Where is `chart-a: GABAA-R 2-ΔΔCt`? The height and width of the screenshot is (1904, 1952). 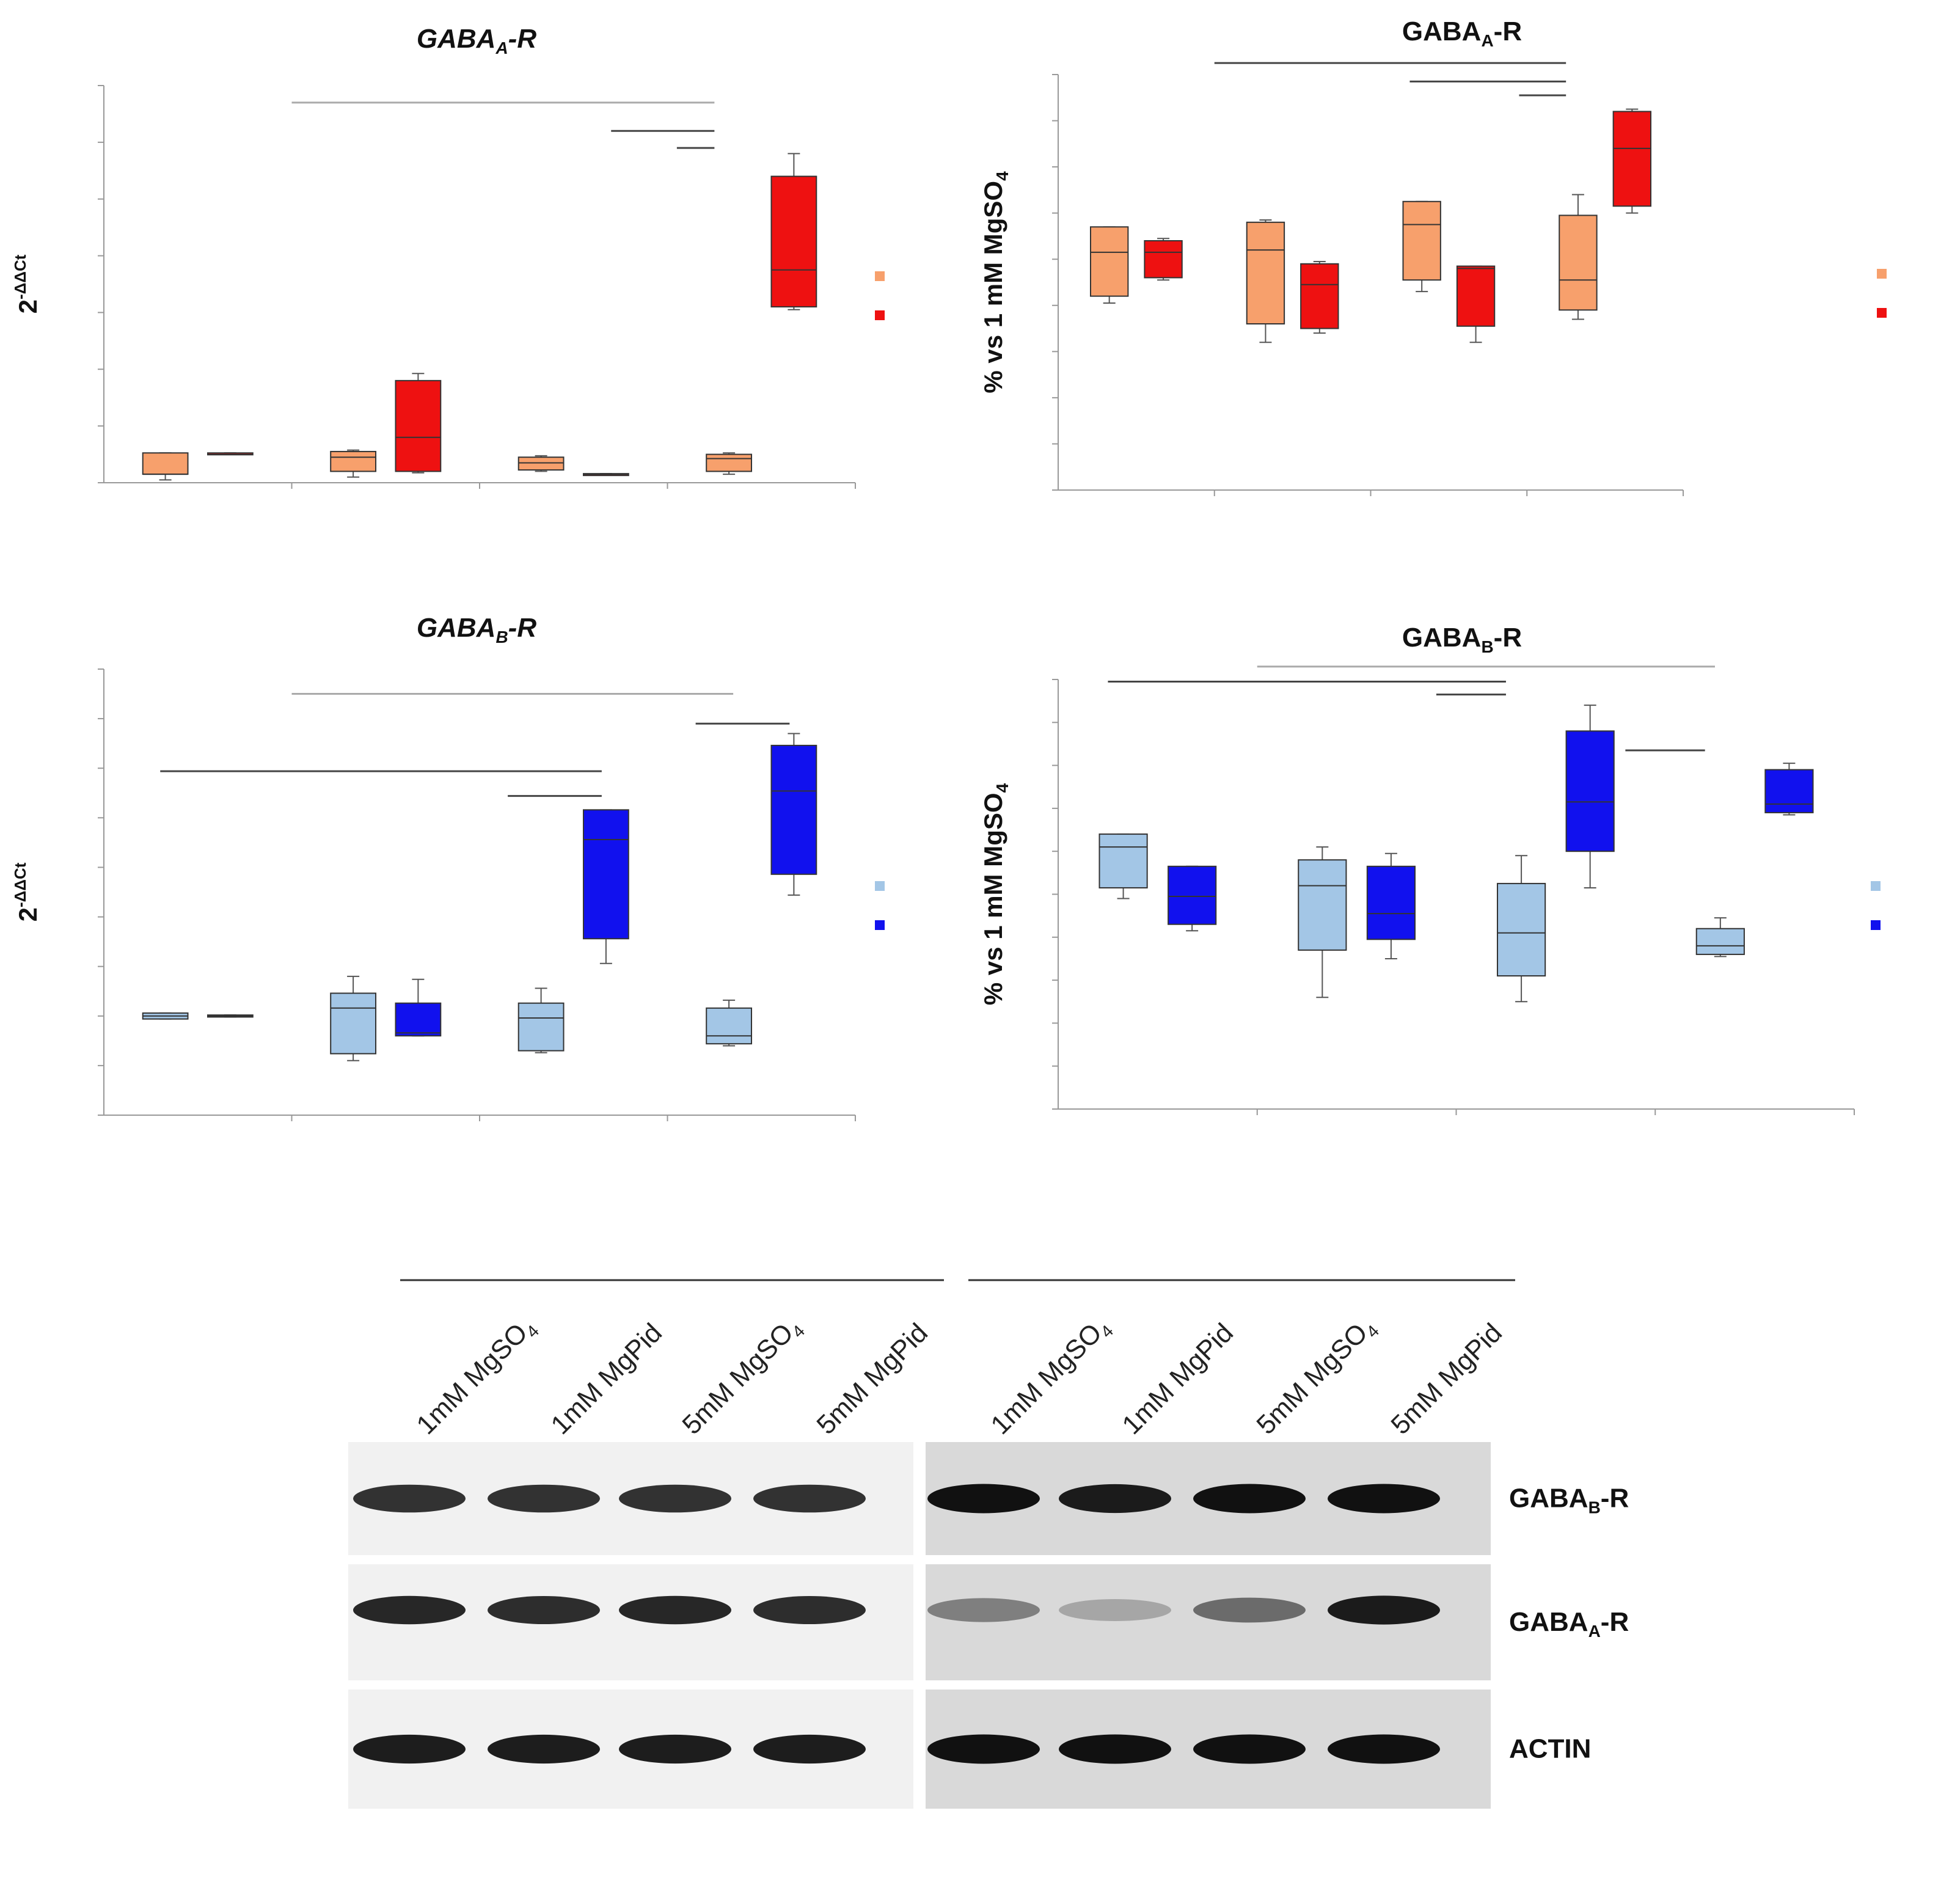 chart-a: GABAA-R 2-ΔΔCt is located at coordinates (448, 256).